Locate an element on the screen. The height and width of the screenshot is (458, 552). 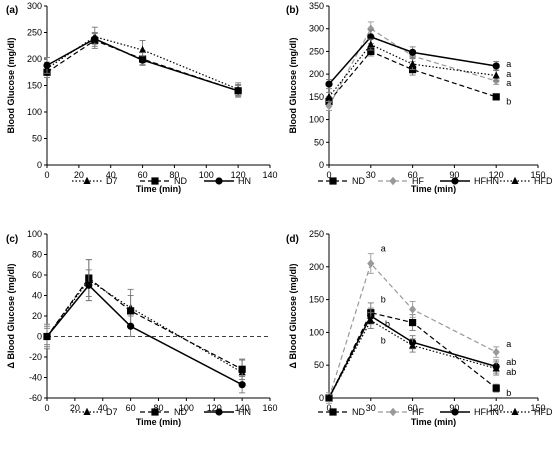
y-tick-label: 20 is located at coordinates (37, 316).